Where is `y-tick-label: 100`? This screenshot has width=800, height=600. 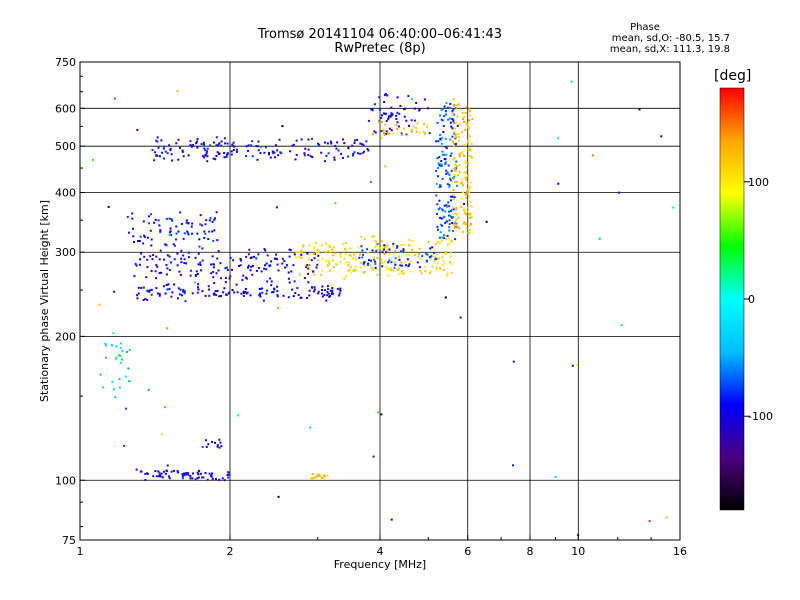 y-tick-label: 100 is located at coordinates (65, 480).